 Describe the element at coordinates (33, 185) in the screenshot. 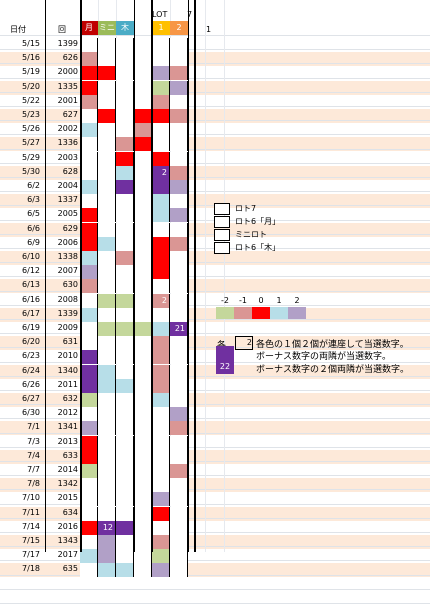

I see `date-cell: 6/2` at that location.